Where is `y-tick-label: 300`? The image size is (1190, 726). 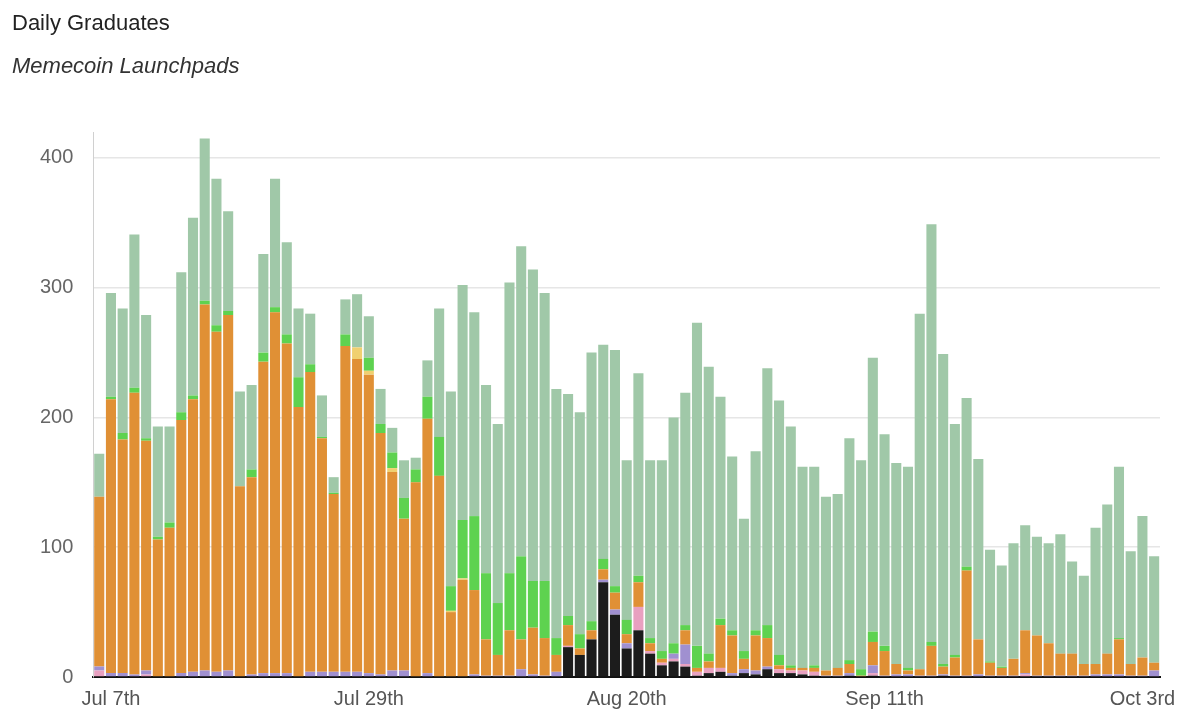
y-tick-label: 300 is located at coordinates (56, 286).